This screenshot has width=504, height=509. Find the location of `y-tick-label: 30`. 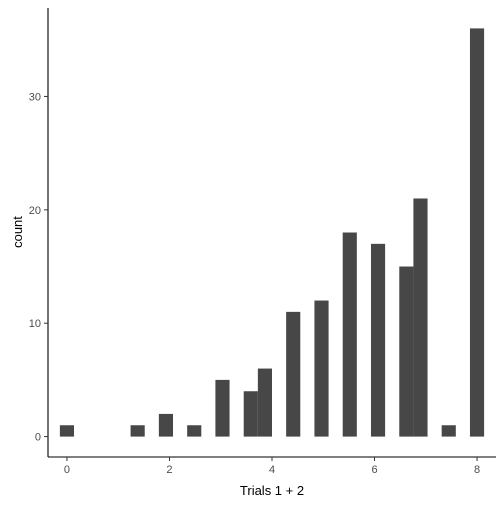

y-tick-label: 30 is located at coordinates (35, 97).